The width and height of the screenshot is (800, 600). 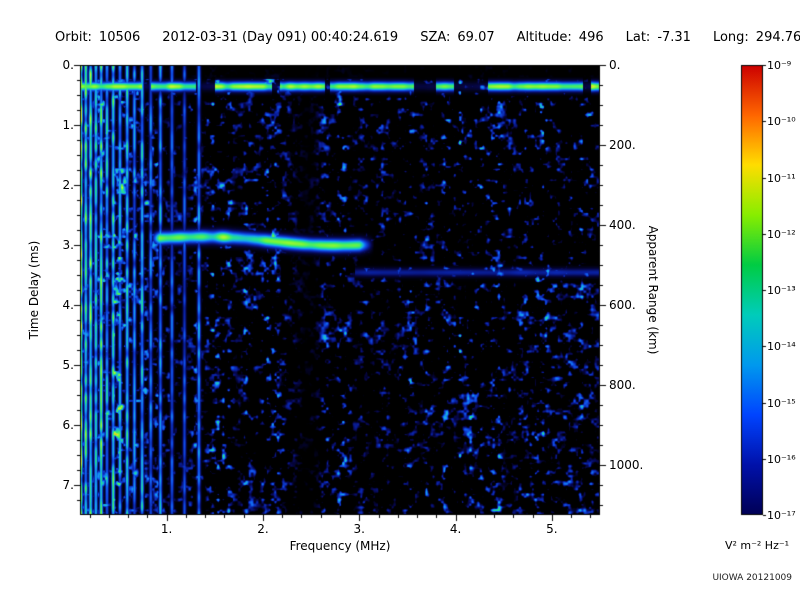 I want to click on x-tick-label: 3., so click(x=359, y=529).